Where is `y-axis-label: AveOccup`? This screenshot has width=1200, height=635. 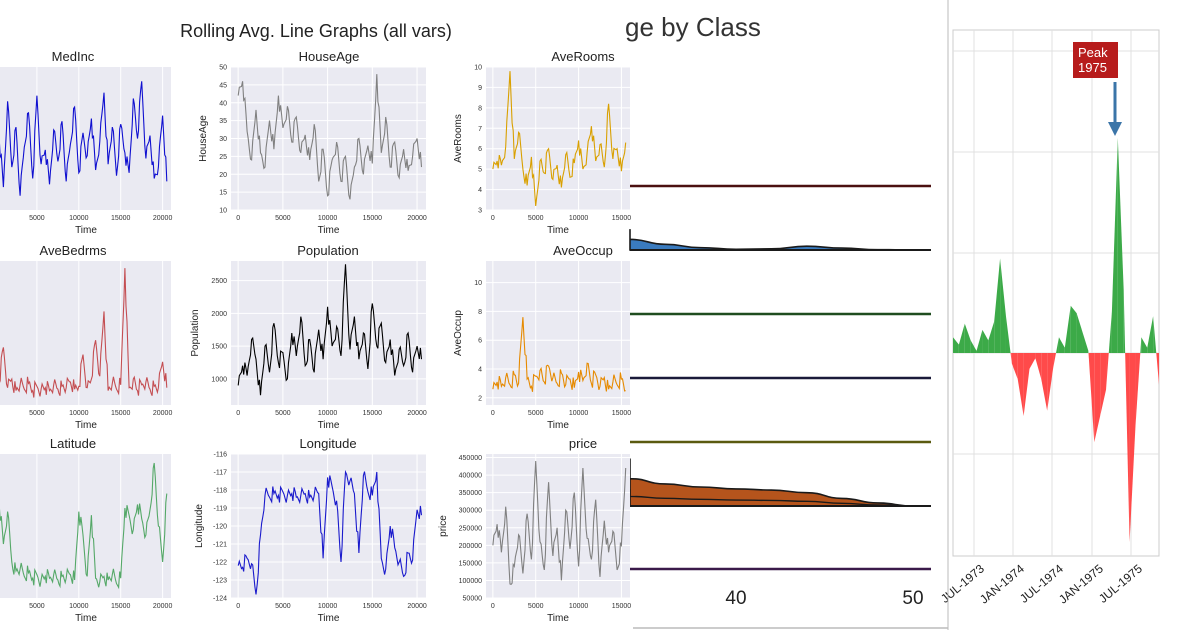 y-axis-label: AveOccup is located at coordinates (458, 333).